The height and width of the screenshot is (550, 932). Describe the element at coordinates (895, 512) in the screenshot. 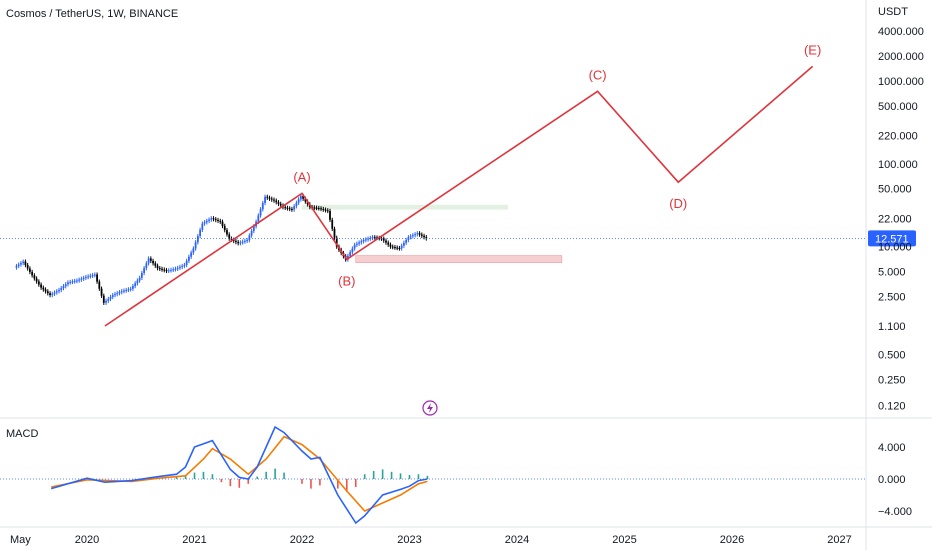

I see `macd-tick-label: −4.000` at that location.